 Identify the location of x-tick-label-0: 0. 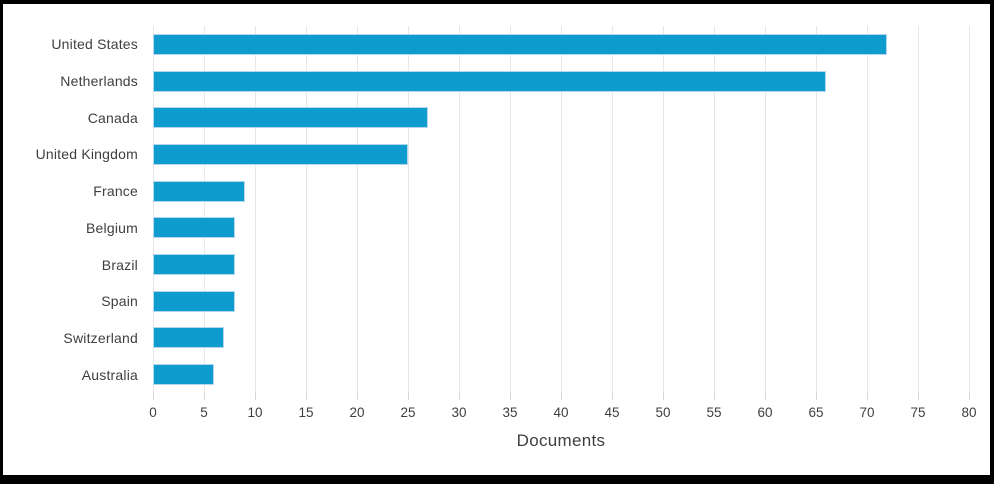
(153, 412).